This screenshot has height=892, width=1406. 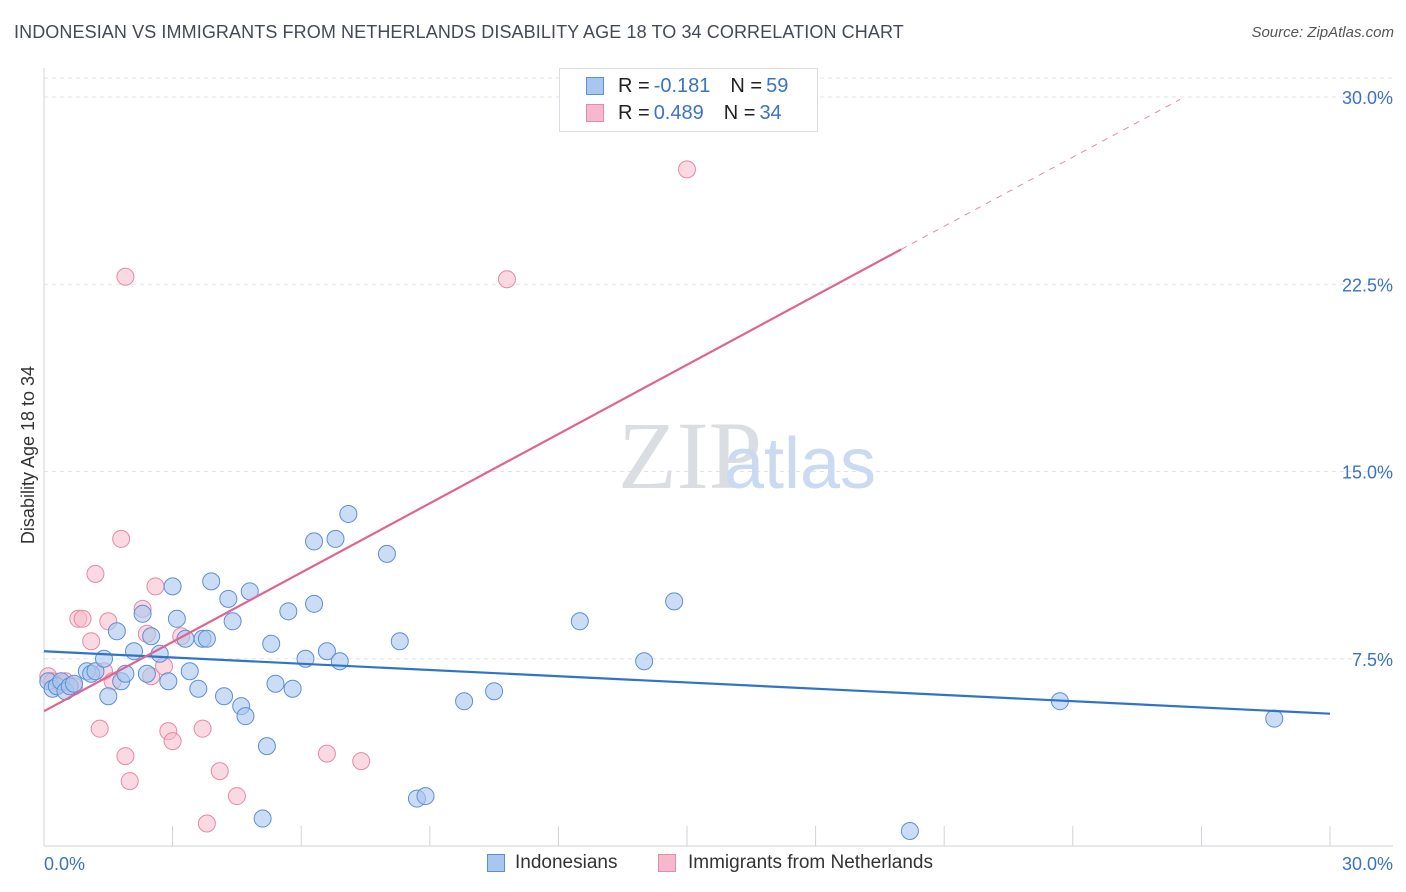 I want to click on legend-r-value: -0.181, so click(x=682, y=85).